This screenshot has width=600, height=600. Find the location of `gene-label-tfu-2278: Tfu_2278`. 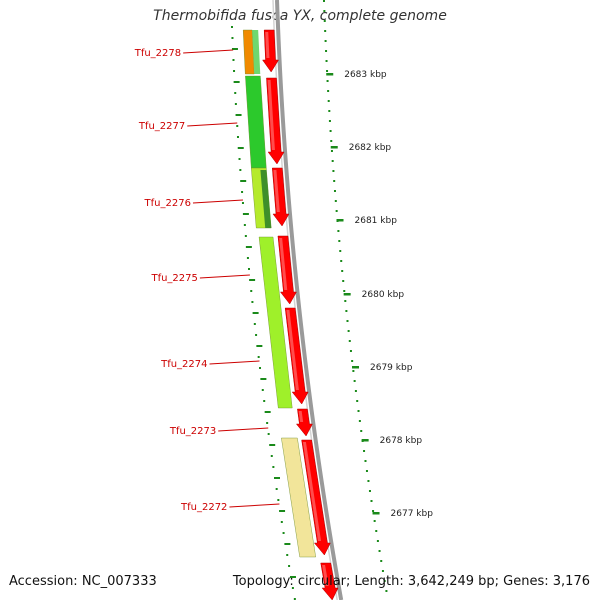

gene-label-tfu-2278: Tfu_2278 is located at coordinates (157, 53).